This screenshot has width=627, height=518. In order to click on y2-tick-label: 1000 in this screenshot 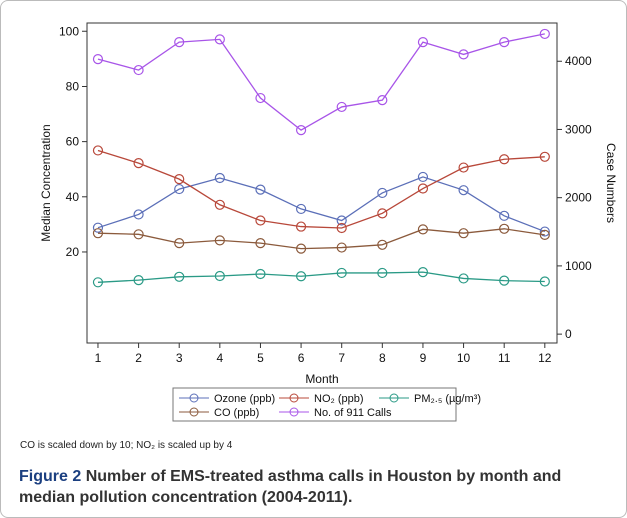, I will do `click(578, 266)`.